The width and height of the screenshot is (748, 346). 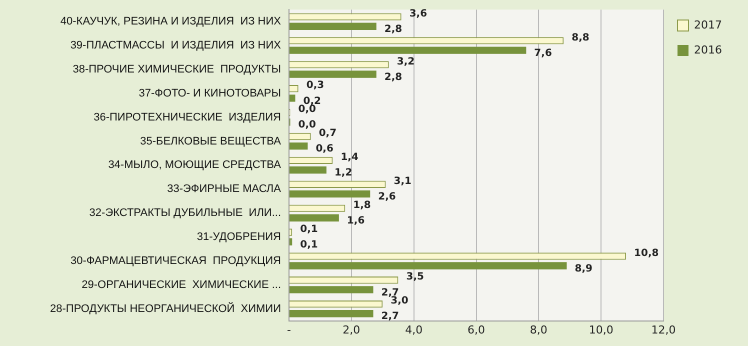 What do you see at coordinates (171, 22) in the screenshot?
I see `y-tick-label: 40-КАУЧУК, РЕЗИНА И ИЗДЕЛИЯ ИЗ НИХ` at bounding box center [171, 22].